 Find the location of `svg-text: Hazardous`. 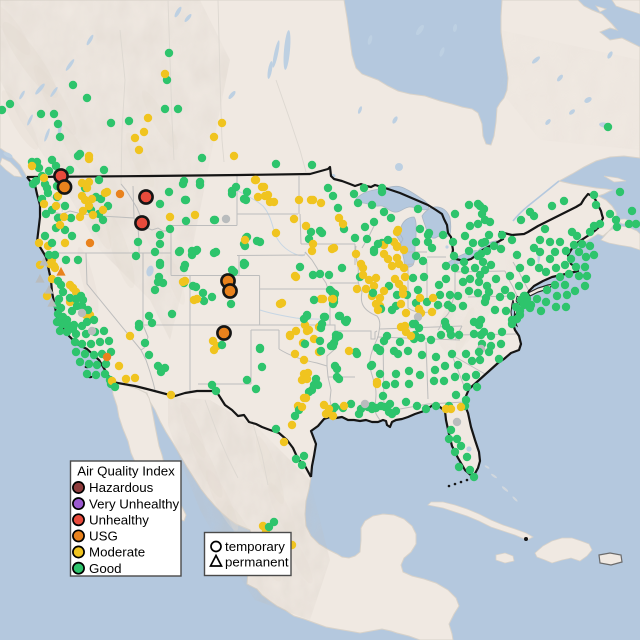

svg-text: Hazardous is located at coordinates (121, 487).